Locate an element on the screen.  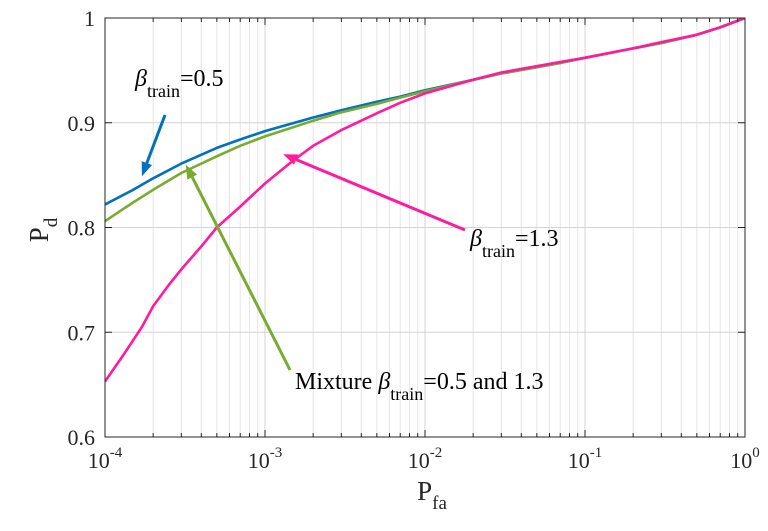
y-tick-label: 0.9 is located at coordinates (82, 123).